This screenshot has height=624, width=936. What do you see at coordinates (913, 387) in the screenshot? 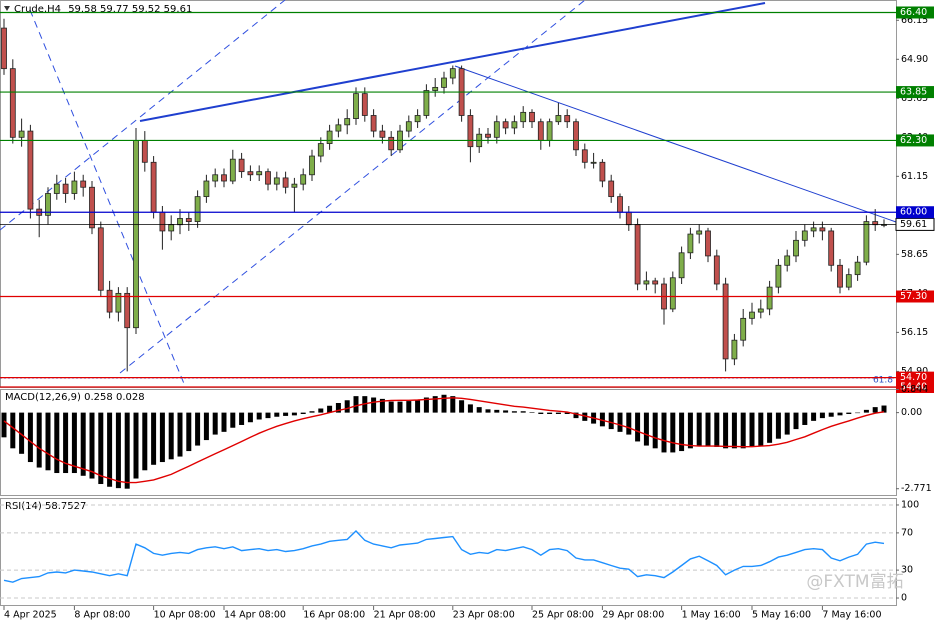
I see `level-label: 54.40` at bounding box center [913, 387].